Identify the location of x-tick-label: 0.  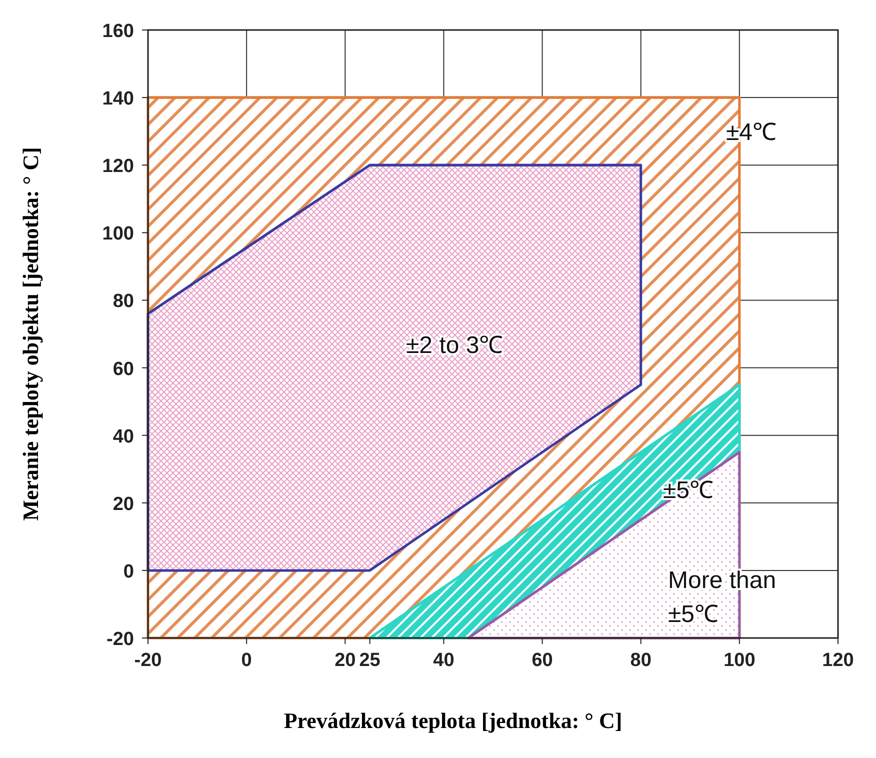
(246, 660).